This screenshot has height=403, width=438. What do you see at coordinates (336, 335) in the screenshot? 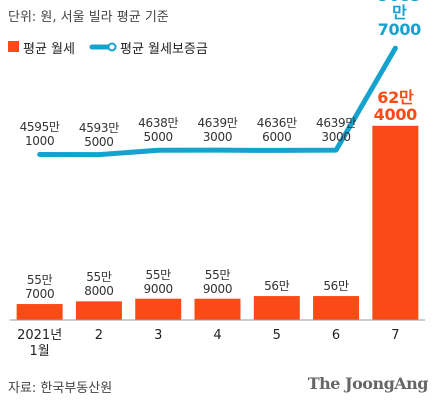
I see `x-tick-label: 6` at bounding box center [336, 335].